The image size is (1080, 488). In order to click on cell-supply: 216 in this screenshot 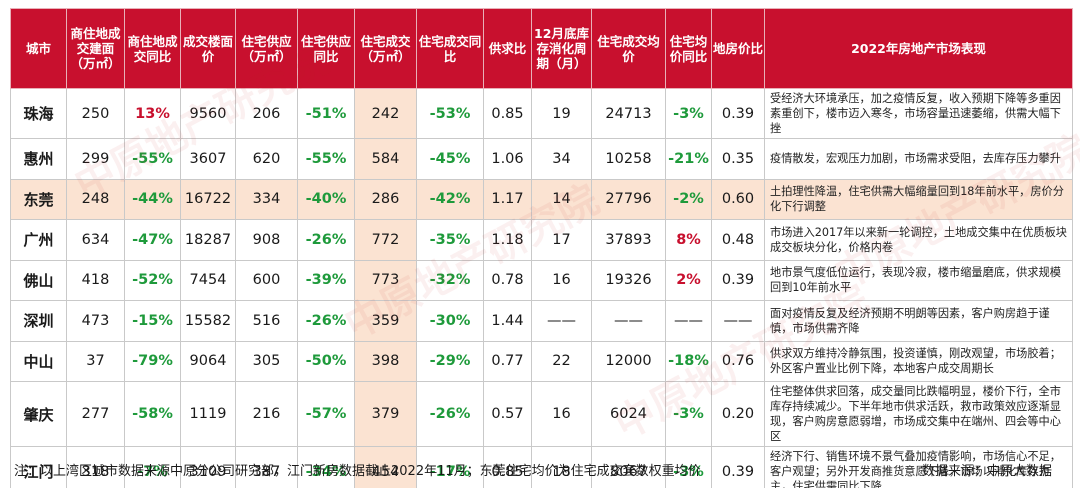, I will do `click(266, 414)`.